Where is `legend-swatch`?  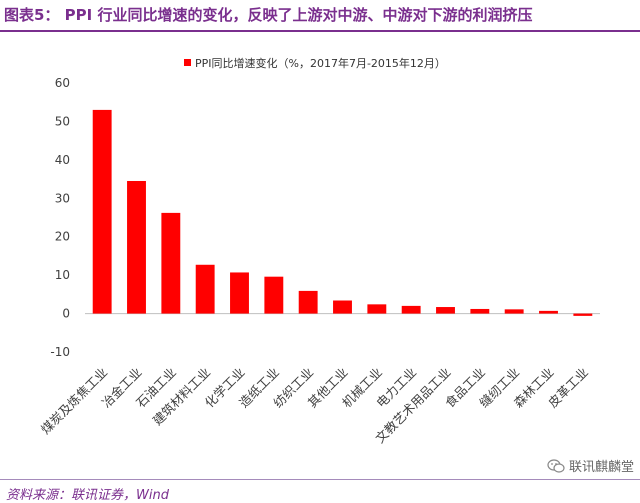
legend-swatch is located at coordinates (187, 62).